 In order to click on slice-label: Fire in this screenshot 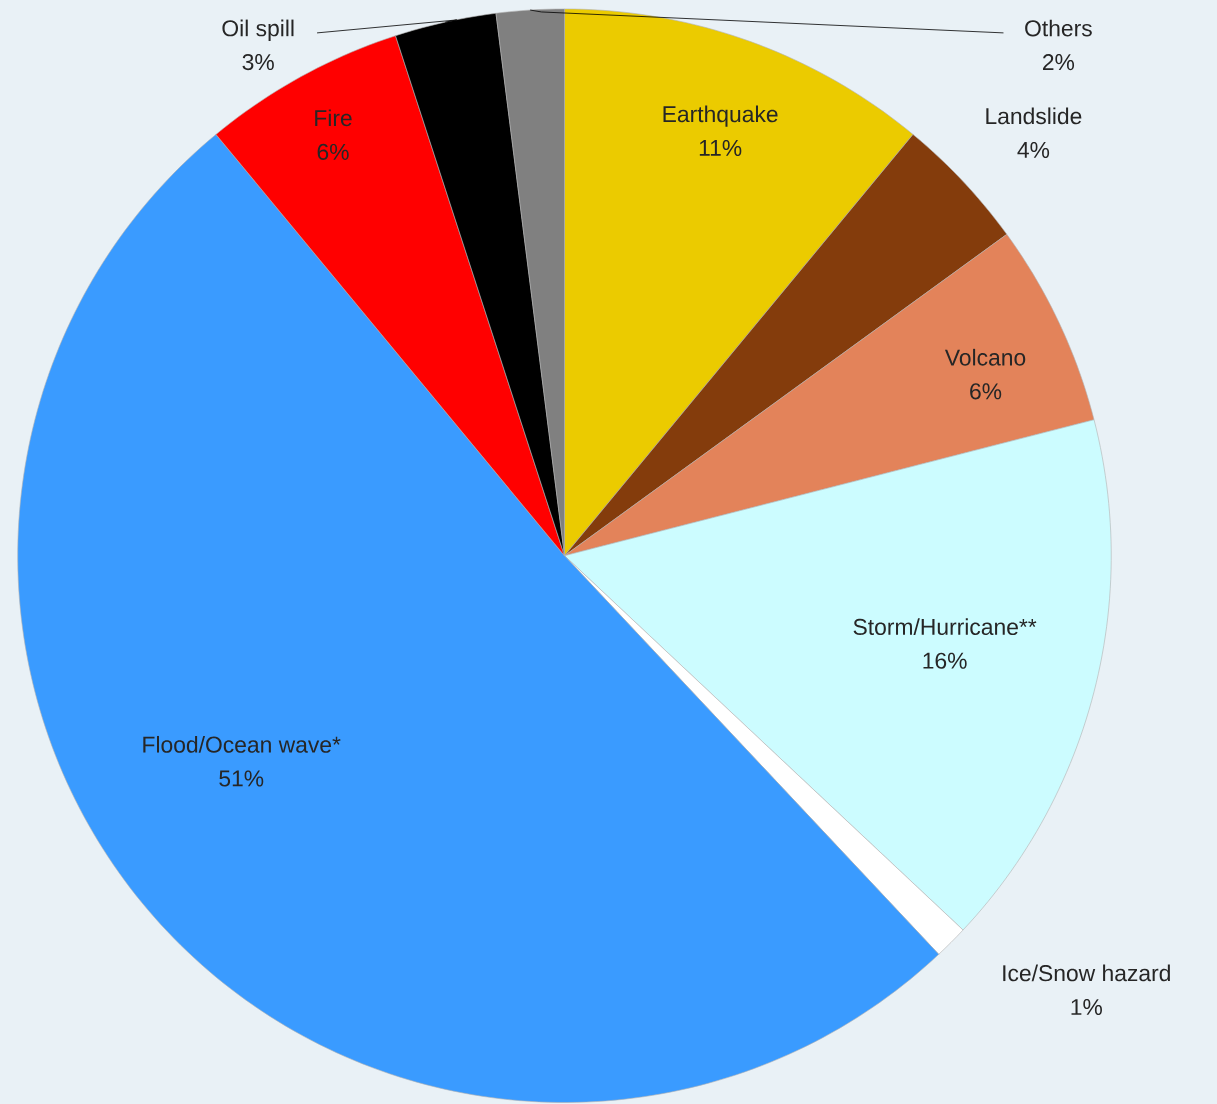, I will do `click(333, 117)`.